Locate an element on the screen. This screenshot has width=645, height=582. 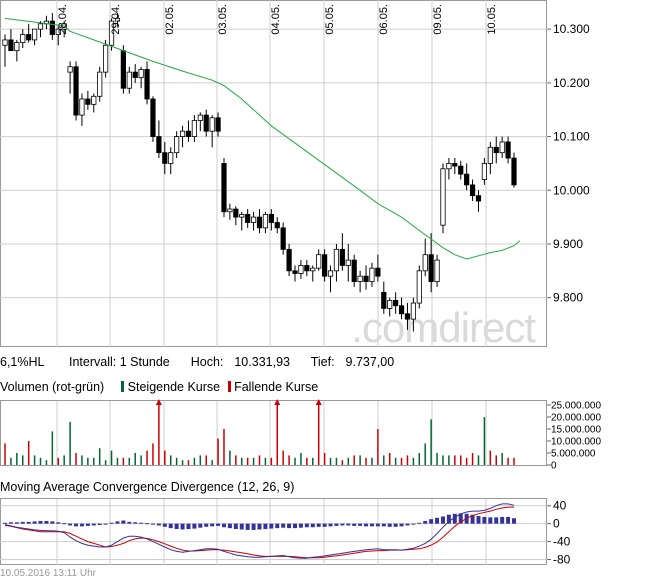
falling-legend-label: Fallende Kurse is located at coordinates (276, 387).